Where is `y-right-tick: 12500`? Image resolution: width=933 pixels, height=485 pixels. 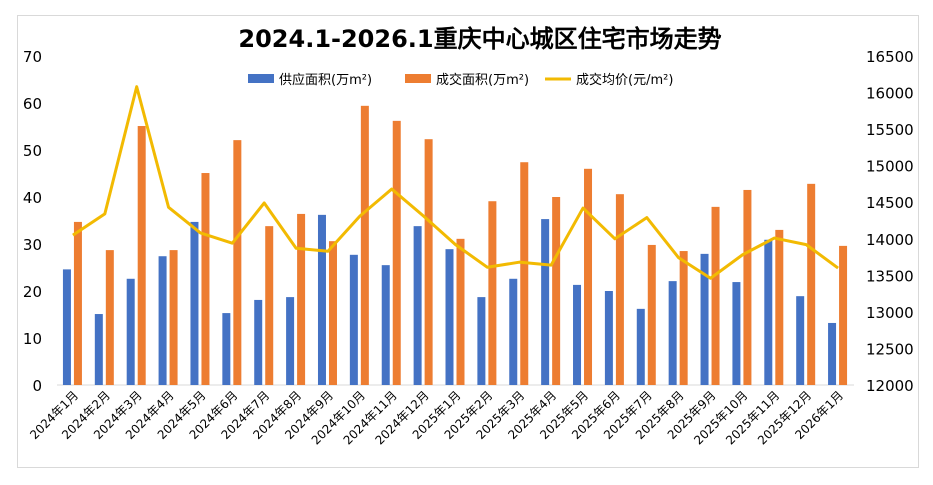
y-right-tick: 12500 is located at coordinates (890, 349).